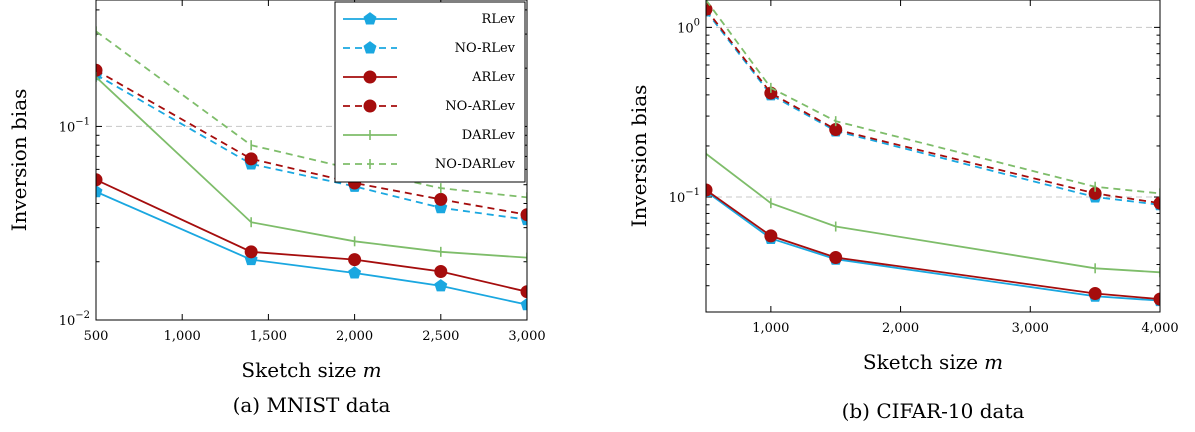  What do you see at coordinates (429, 48) in the screenshot?
I see `legend-entry-no-rlev: NO-RLev` at bounding box center [429, 48].